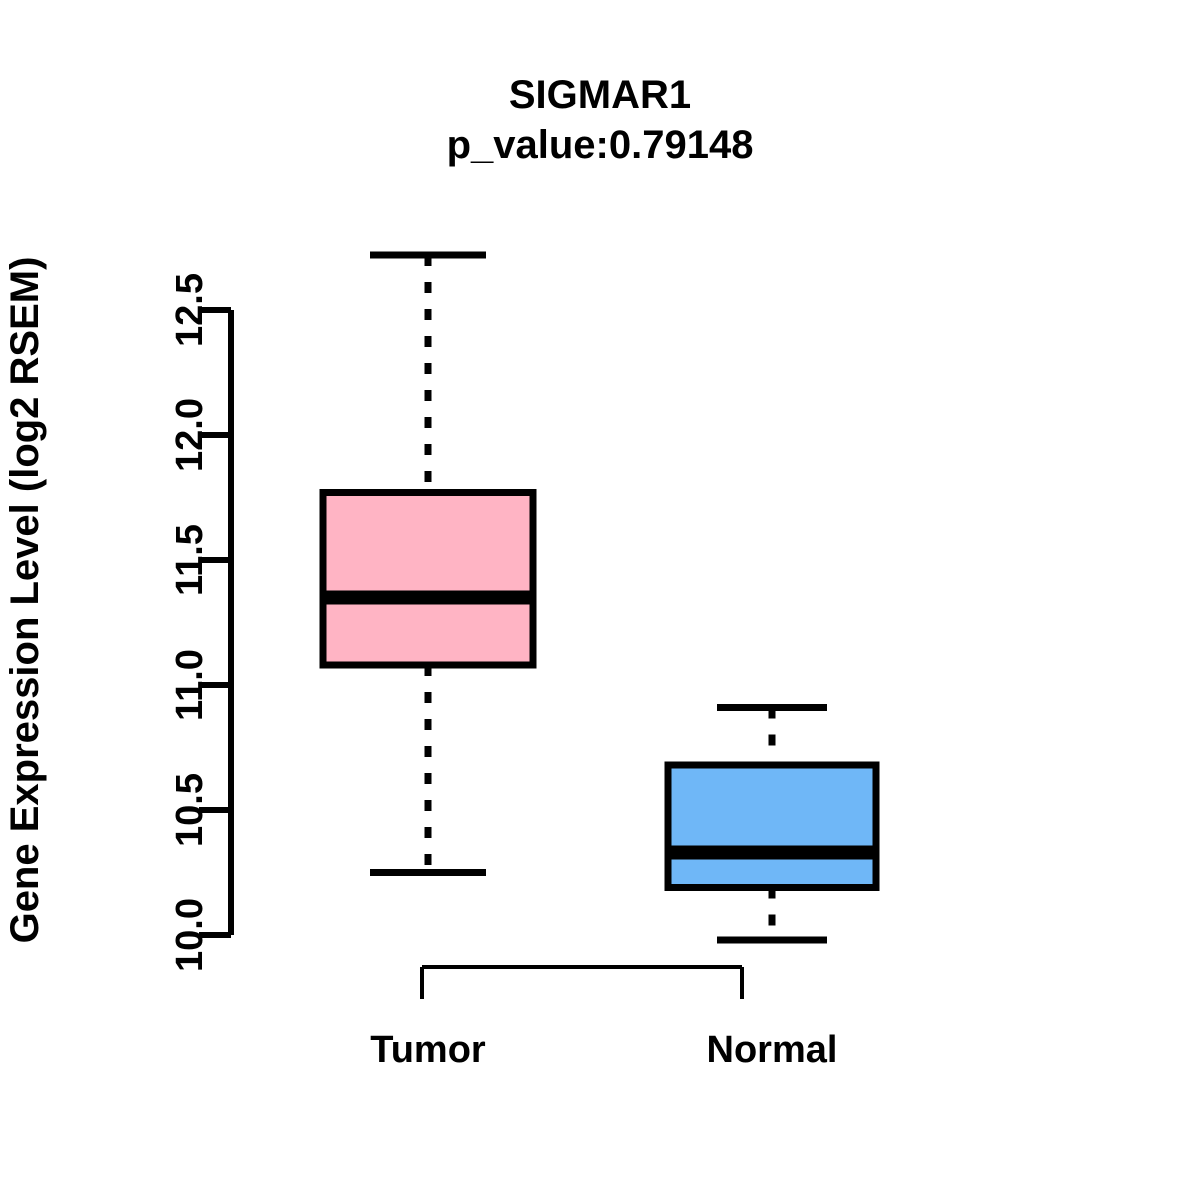 The width and height of the screenshot is (1200, 1200). What do you see at coordinates (582, 982) in the screenshot?
I see `x-axis` at bounding box center [582, 982].